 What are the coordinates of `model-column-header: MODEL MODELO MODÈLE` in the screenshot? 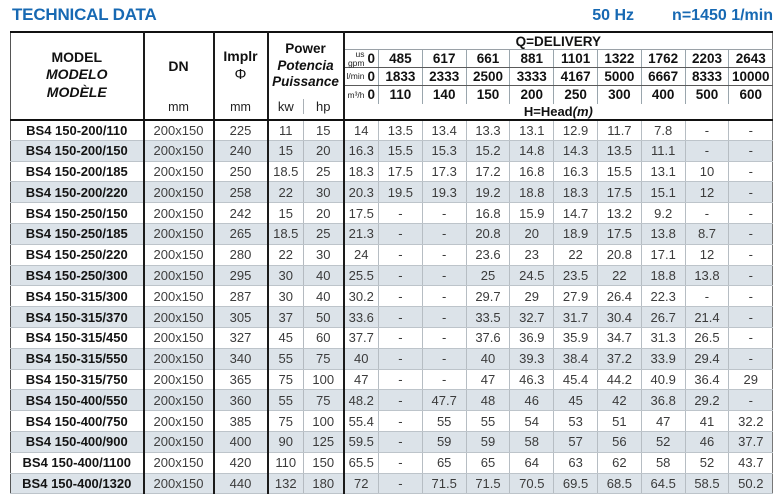 It's located at (77, 76).